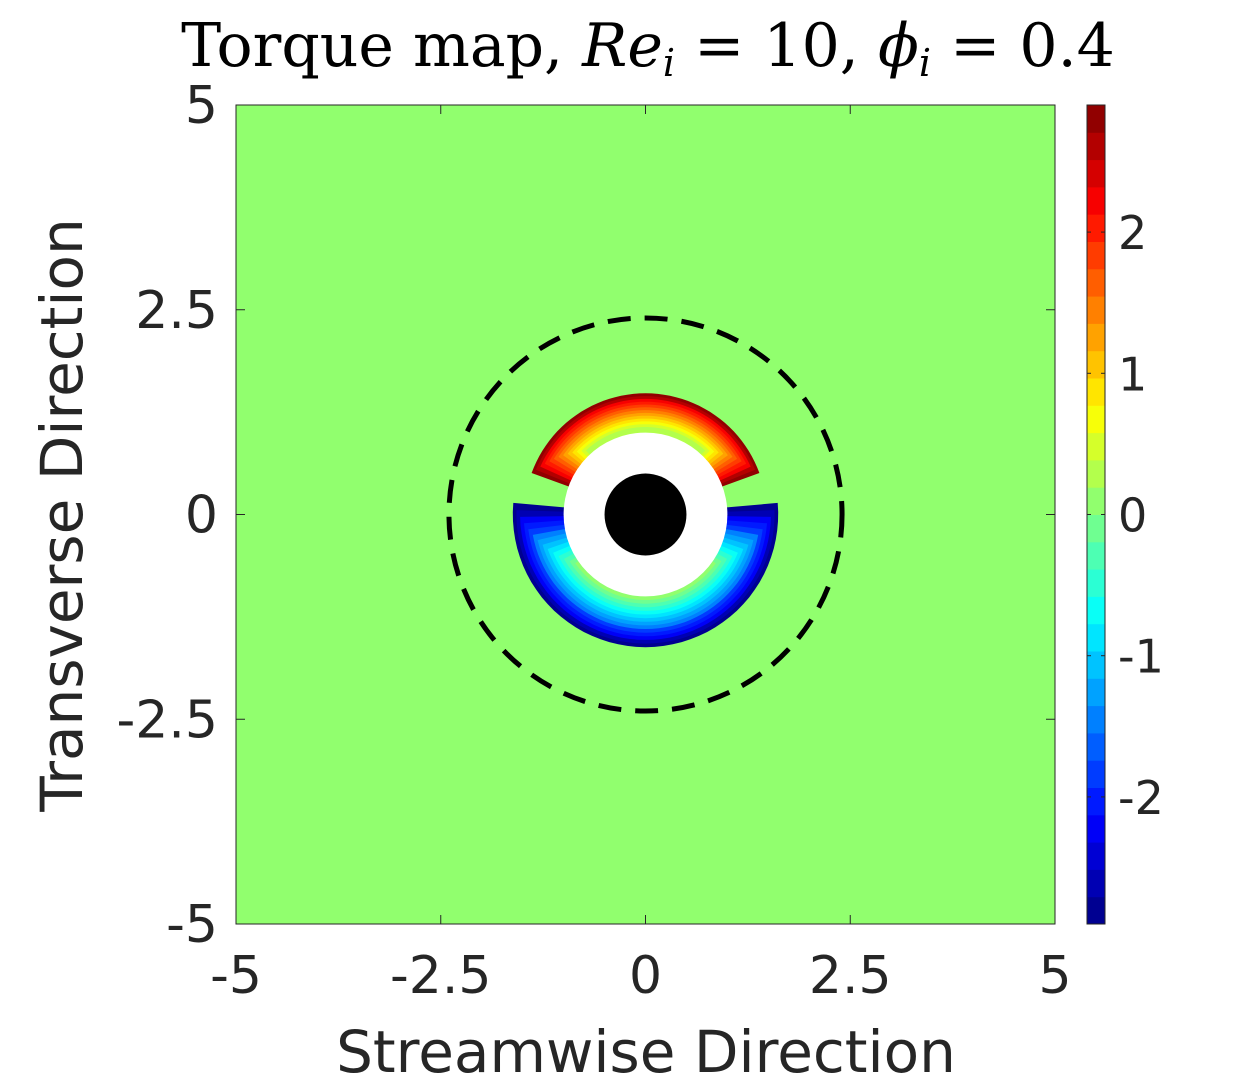  What do you see at coordinates (201, 106) in the screenshot?
I see `y-tick-label: 5` at bounding box center [201, 106].